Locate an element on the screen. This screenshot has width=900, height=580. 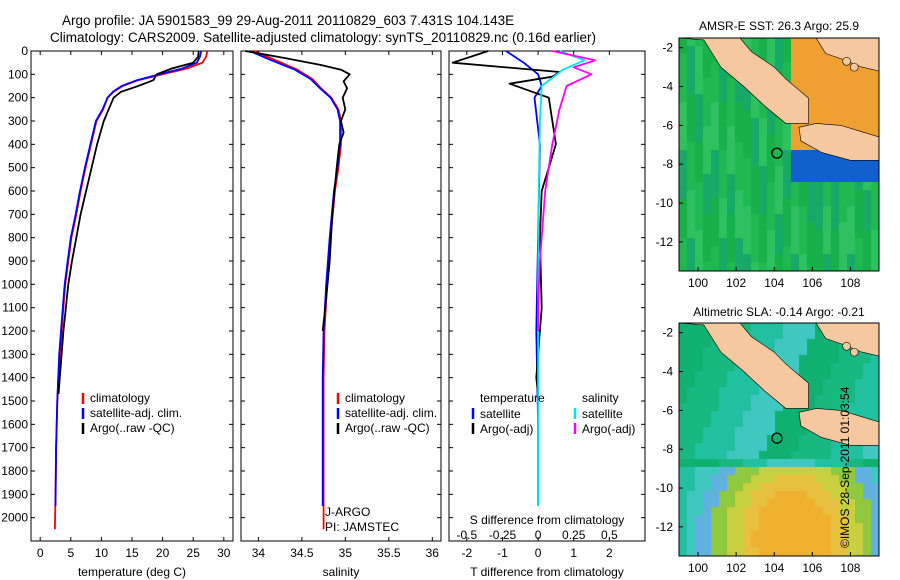
y-tick-label: 700 is located at coordinates (18, 214).